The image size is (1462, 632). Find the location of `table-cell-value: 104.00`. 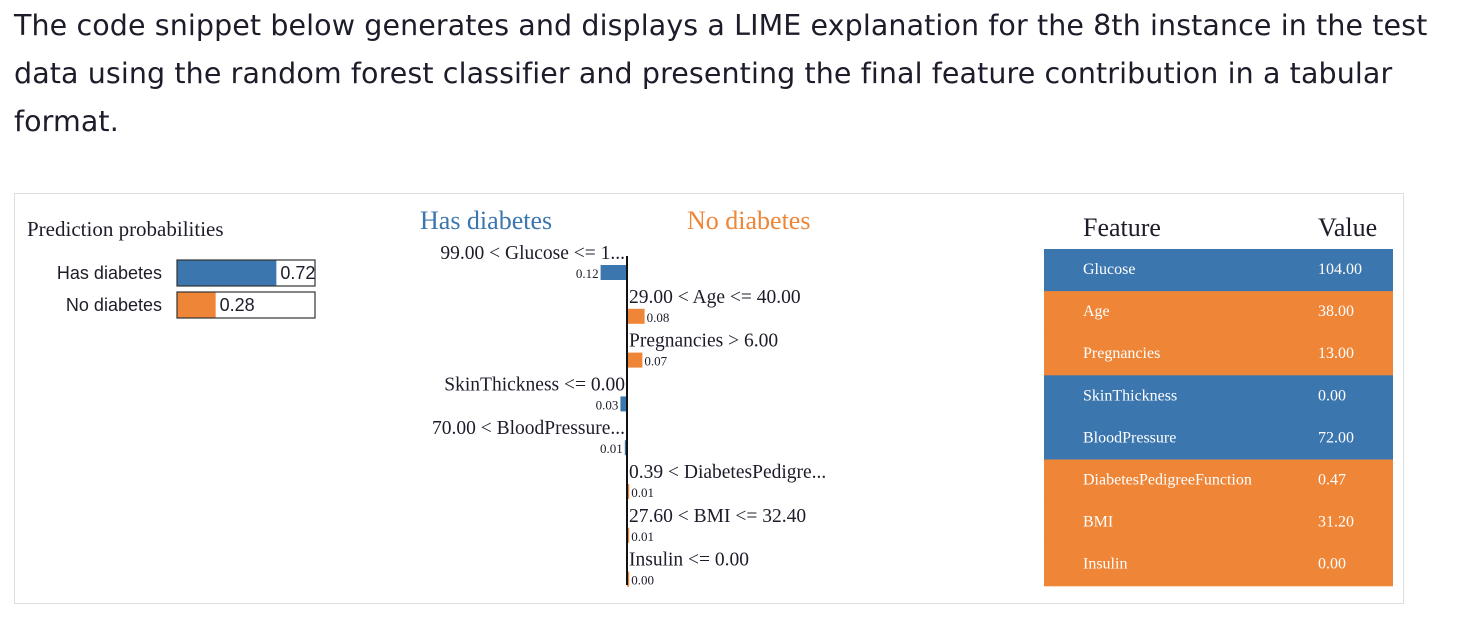

table-cell-value: 104.00 is located at coordinates (1340, 269).